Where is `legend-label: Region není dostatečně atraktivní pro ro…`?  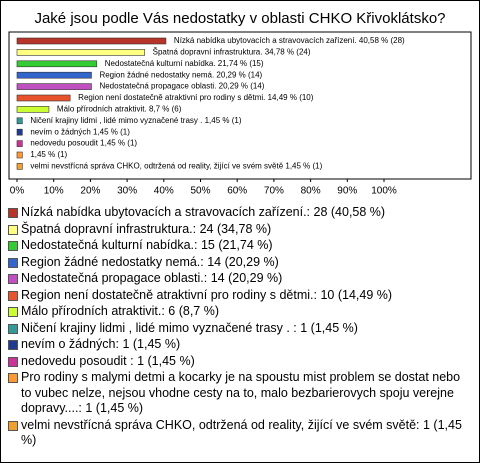
legend-label: Region není dostatečně atraktivní pro ro… is located at coordinates (207, 294).